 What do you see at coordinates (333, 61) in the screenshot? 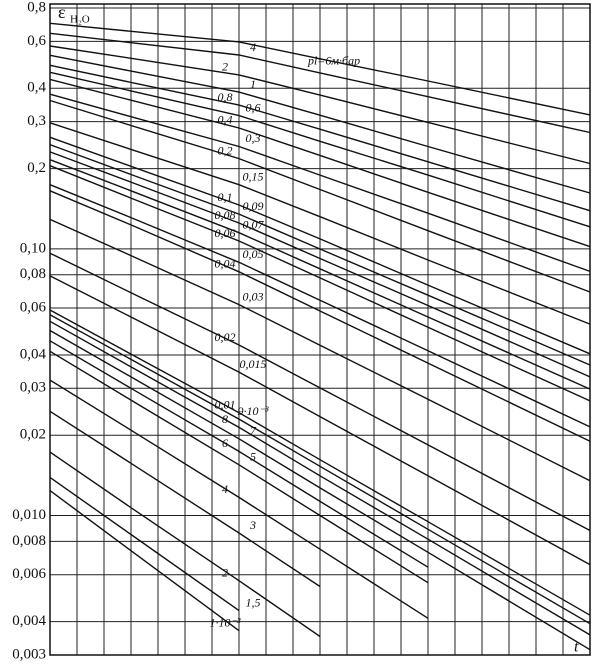
I see `series-label: pl=6м·бар` at bounding box center [333, 61].